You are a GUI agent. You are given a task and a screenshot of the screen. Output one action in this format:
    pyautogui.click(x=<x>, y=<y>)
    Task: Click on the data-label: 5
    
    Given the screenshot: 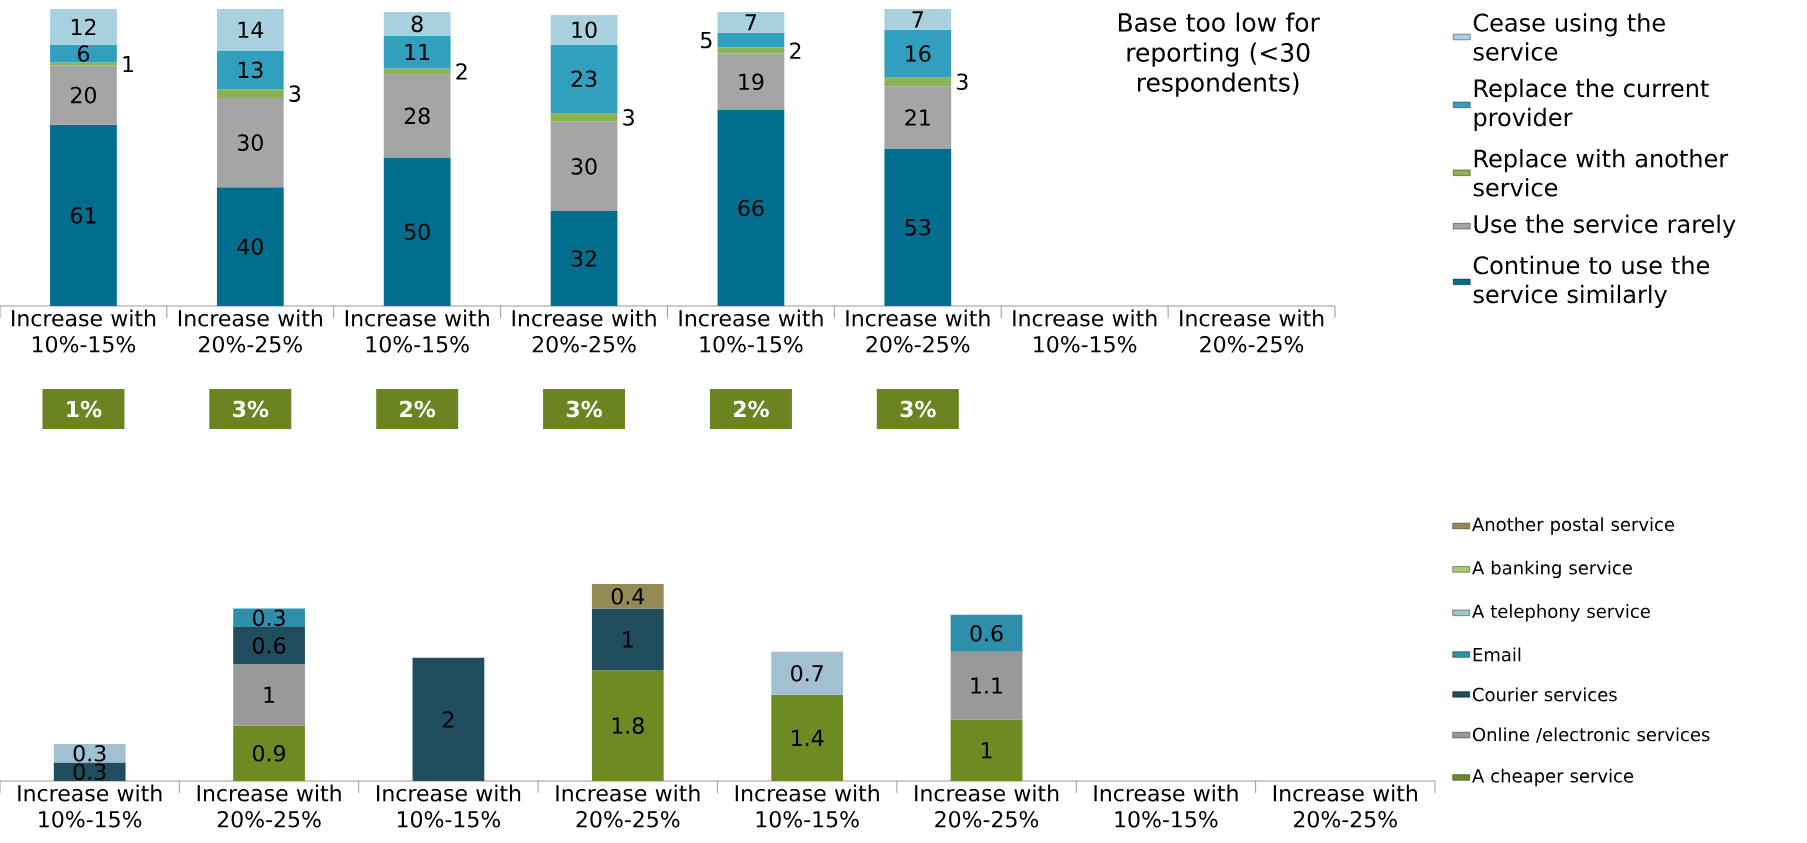 What is the action you would take?
    pyautogui.click(x=706, y=40)
    